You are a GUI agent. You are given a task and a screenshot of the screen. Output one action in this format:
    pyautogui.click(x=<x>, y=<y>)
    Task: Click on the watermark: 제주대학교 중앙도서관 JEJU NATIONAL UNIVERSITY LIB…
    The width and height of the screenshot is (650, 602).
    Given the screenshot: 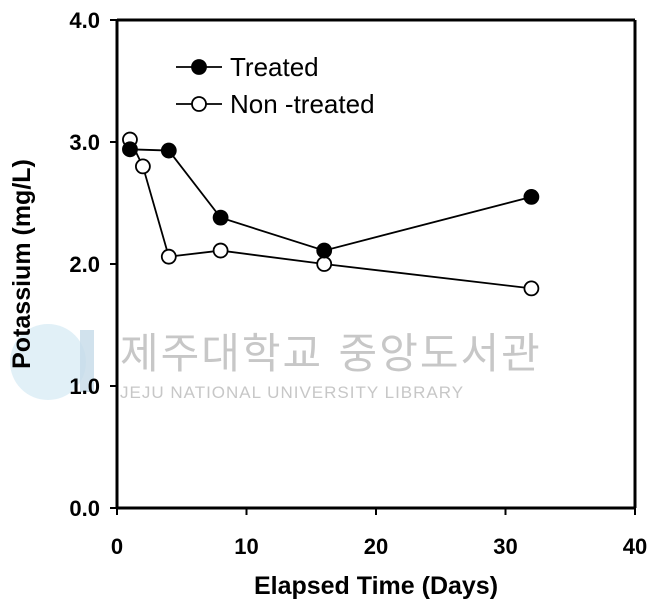 What is the action you would take?
    pyautogui.click(x=276, y=363)
    